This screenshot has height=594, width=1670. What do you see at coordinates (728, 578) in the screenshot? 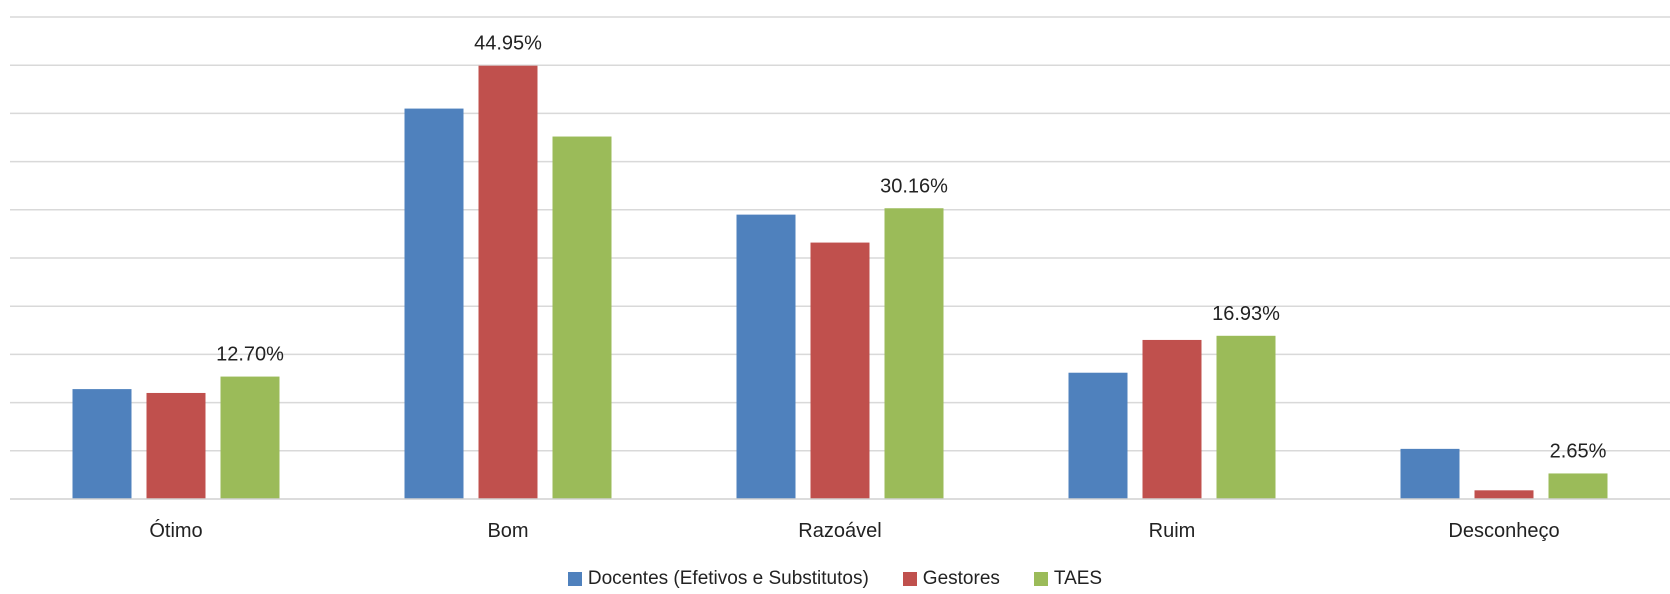
I see `legend-label: Docentes (Efetivos e Substitutos)` at bounding box center [728, 578].